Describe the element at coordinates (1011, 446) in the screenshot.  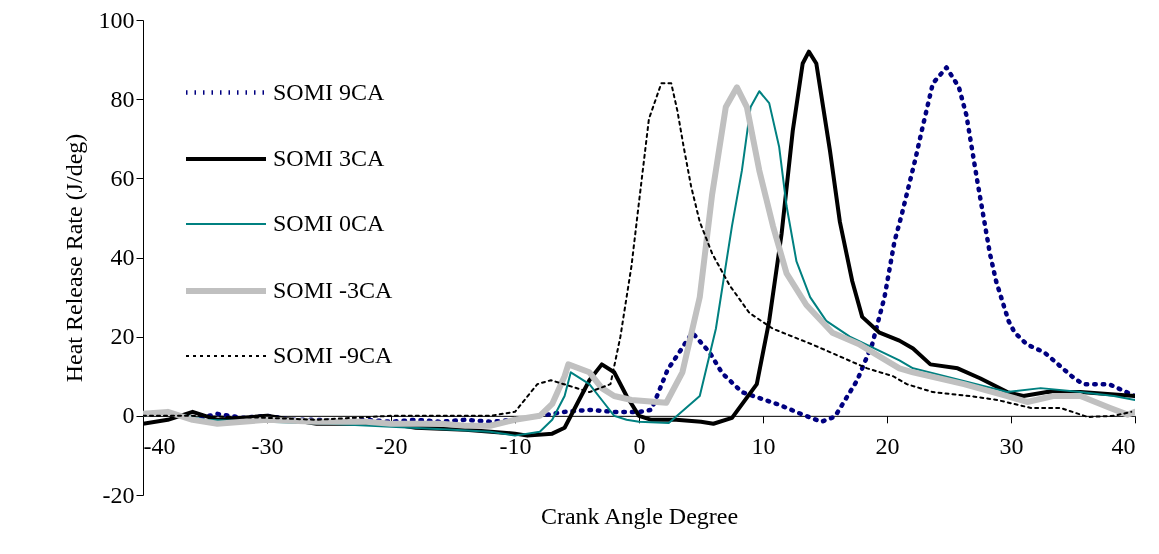
I see `x-tick-label: 30` at that location.